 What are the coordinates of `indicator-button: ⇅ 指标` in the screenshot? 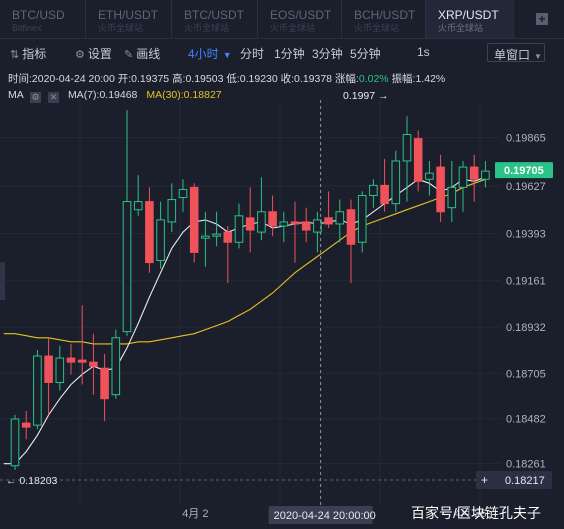 It's located at (28, 53).